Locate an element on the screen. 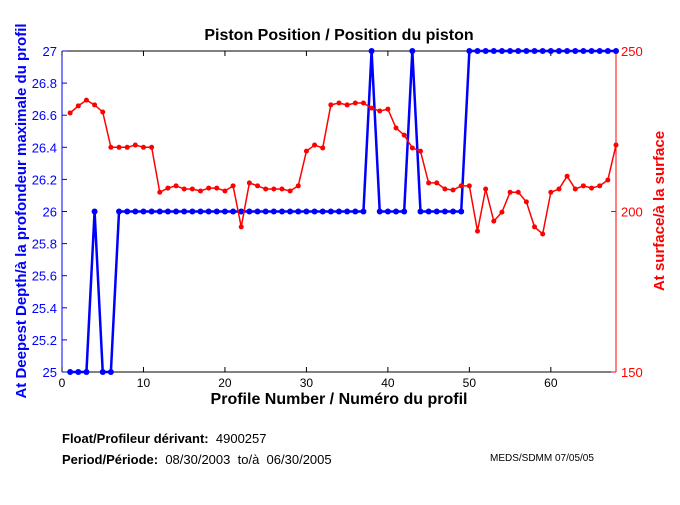 This screenshot has width=680, height=505. x-tick-label: 20 is located at coordinates (225, 383).